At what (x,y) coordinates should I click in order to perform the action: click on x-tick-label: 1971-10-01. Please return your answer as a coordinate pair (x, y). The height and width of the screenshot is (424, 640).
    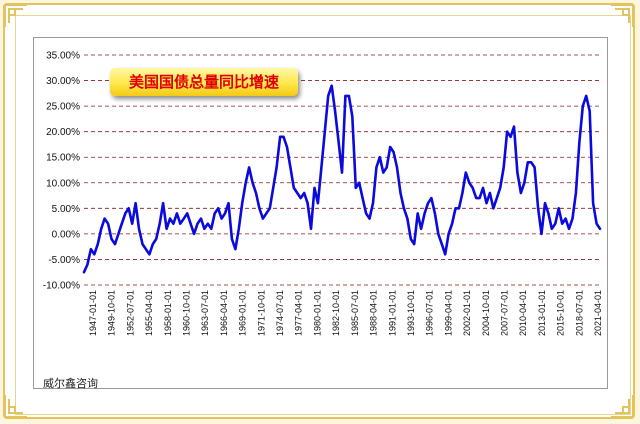
    Looking at the image, I should click on (261, 313).